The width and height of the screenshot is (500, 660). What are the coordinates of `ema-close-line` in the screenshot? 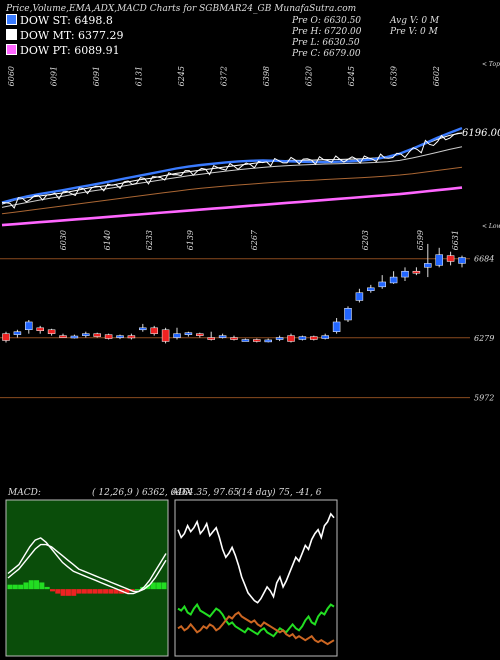 It's located at (232, 170).